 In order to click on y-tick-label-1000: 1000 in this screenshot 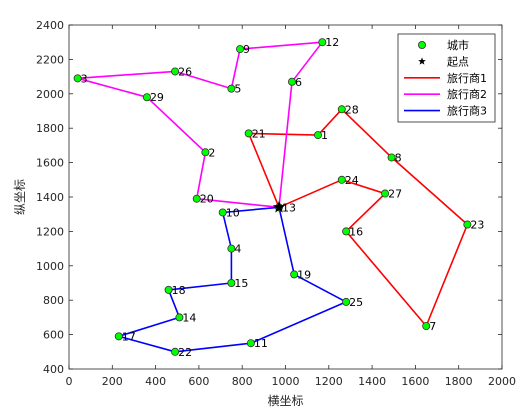, I will do `click(50, 266)`.